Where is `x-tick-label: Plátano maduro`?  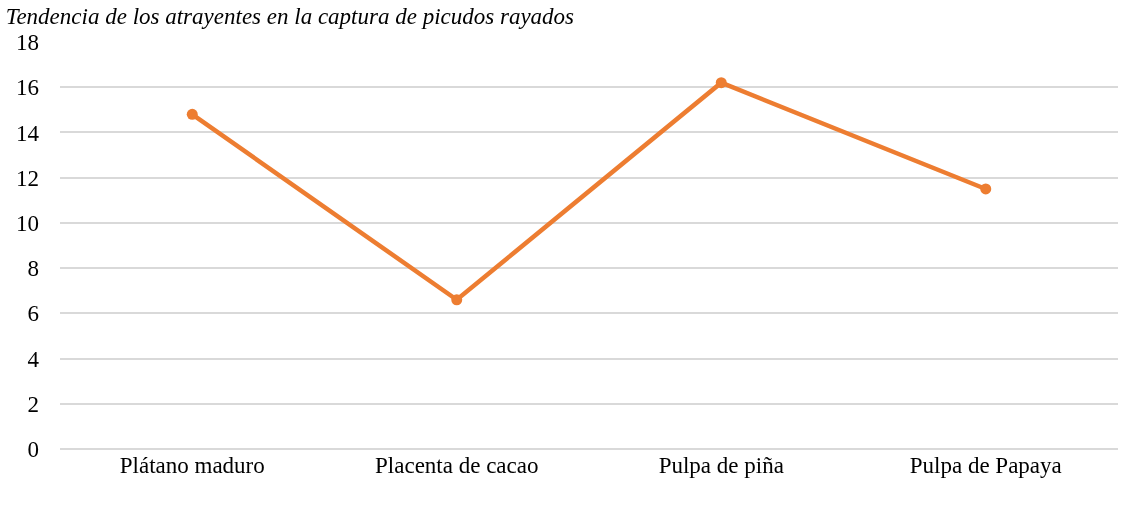
x-tick-label: Plátano maduro is located at coordinates (192, 465).